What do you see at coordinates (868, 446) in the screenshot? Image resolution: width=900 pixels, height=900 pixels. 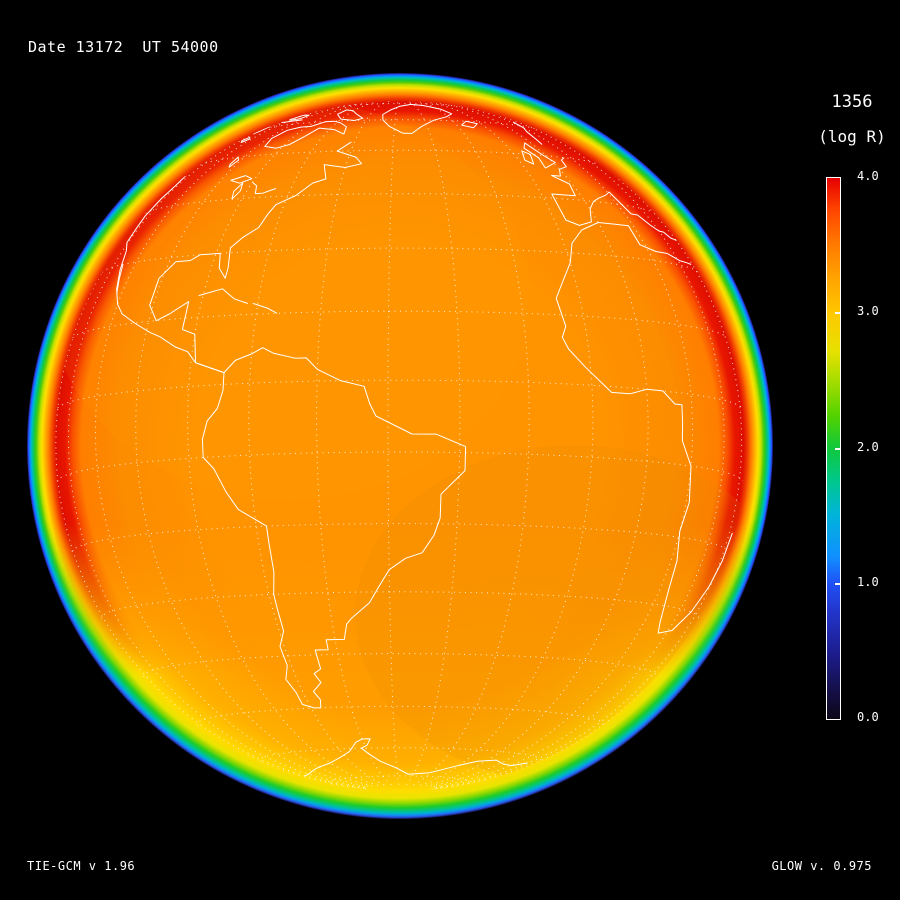 I see `colorbar-tick-label: 2.0` at bounding box center [868, 446].